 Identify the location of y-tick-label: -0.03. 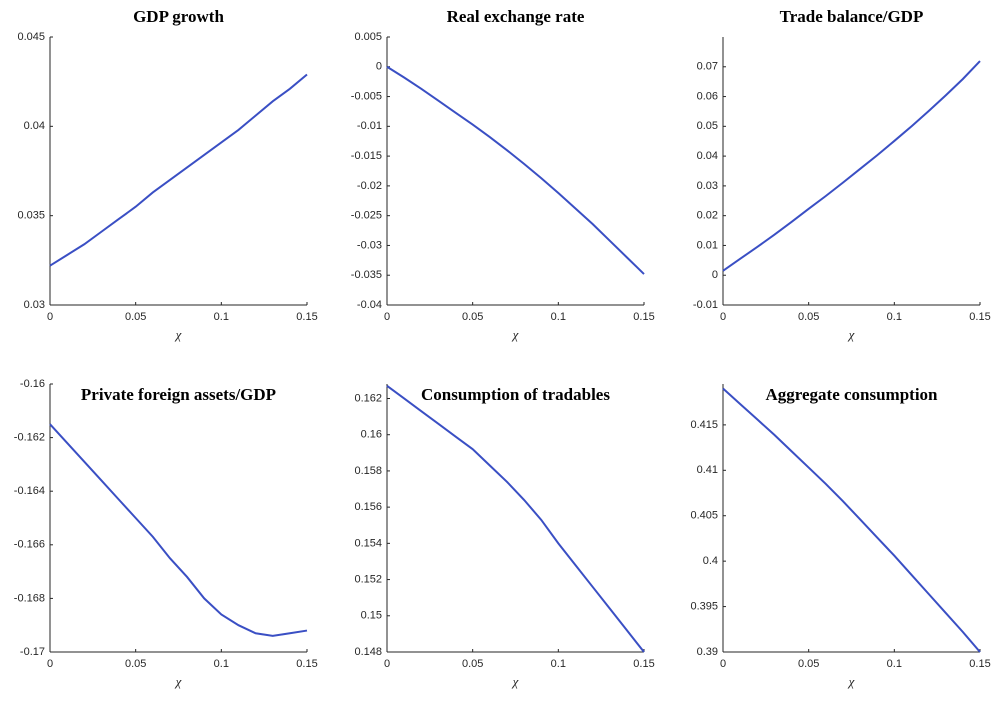
(369, 245).